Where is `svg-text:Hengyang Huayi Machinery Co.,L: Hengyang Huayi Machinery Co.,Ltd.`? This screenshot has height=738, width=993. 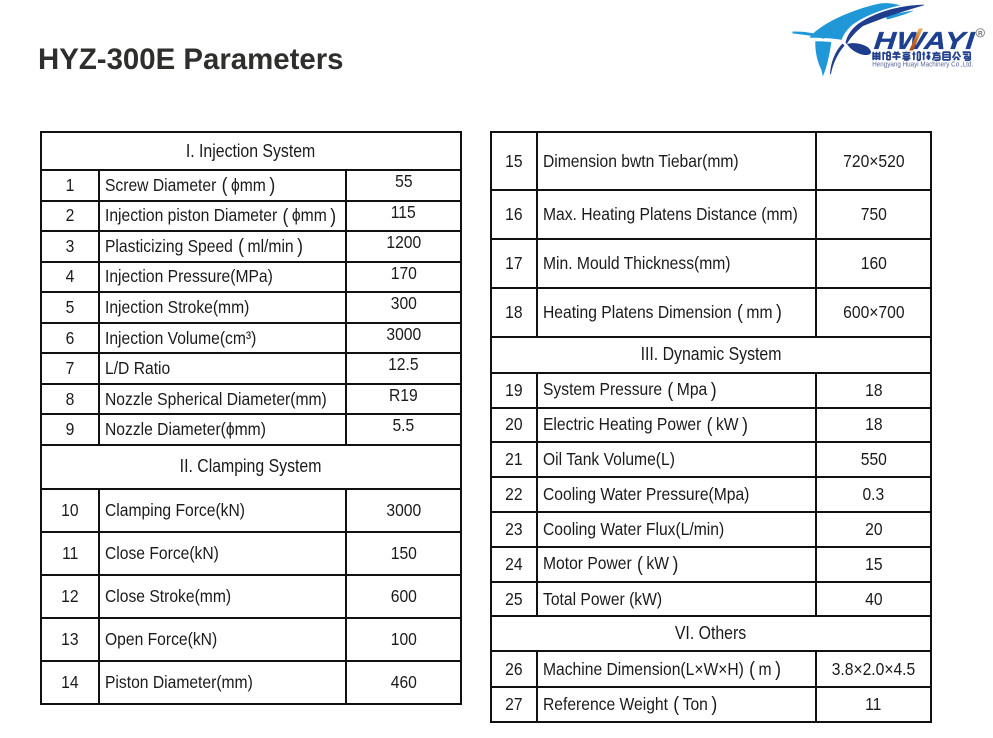 svg-text:Hengyang Huayi Machinery Co.,L: Hengyang Huayi Machinery Co.,Ltd. is located at coordinates (922, 65).